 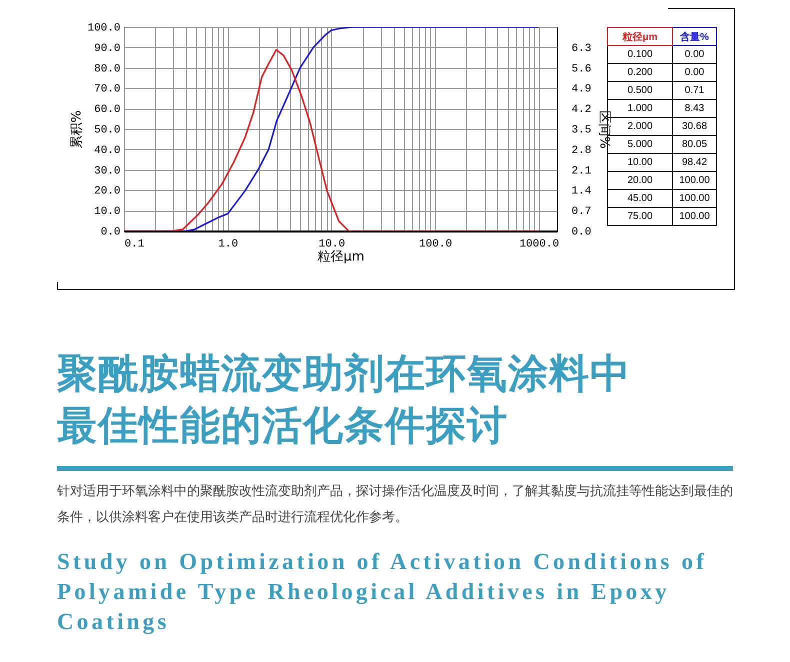 What do you see at coordinates (582, 110) in the screenshot?
I see `y2-tick-label: 4.2` at bounding box center [582, 110].